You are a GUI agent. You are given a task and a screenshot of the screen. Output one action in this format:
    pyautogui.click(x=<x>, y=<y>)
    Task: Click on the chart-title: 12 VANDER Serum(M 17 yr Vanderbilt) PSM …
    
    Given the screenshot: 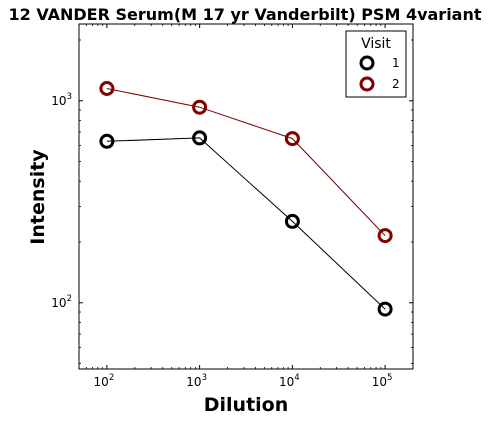 What is the action you would take?
    pyautogui.click(x=244, y=14)
    